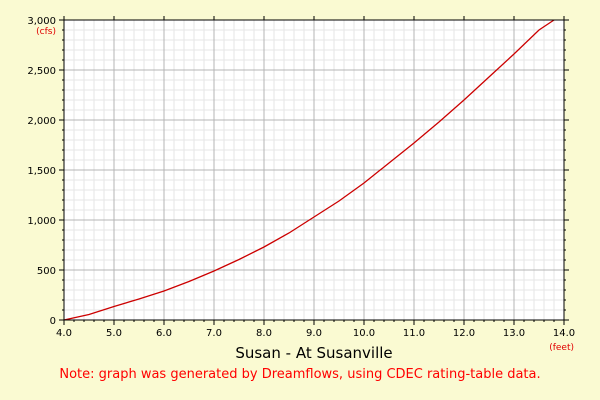  What do you see at coordinates (464, 333) in the screenshot?
I see `x-tick-label: 12.0` at bounding box center [464, 333].